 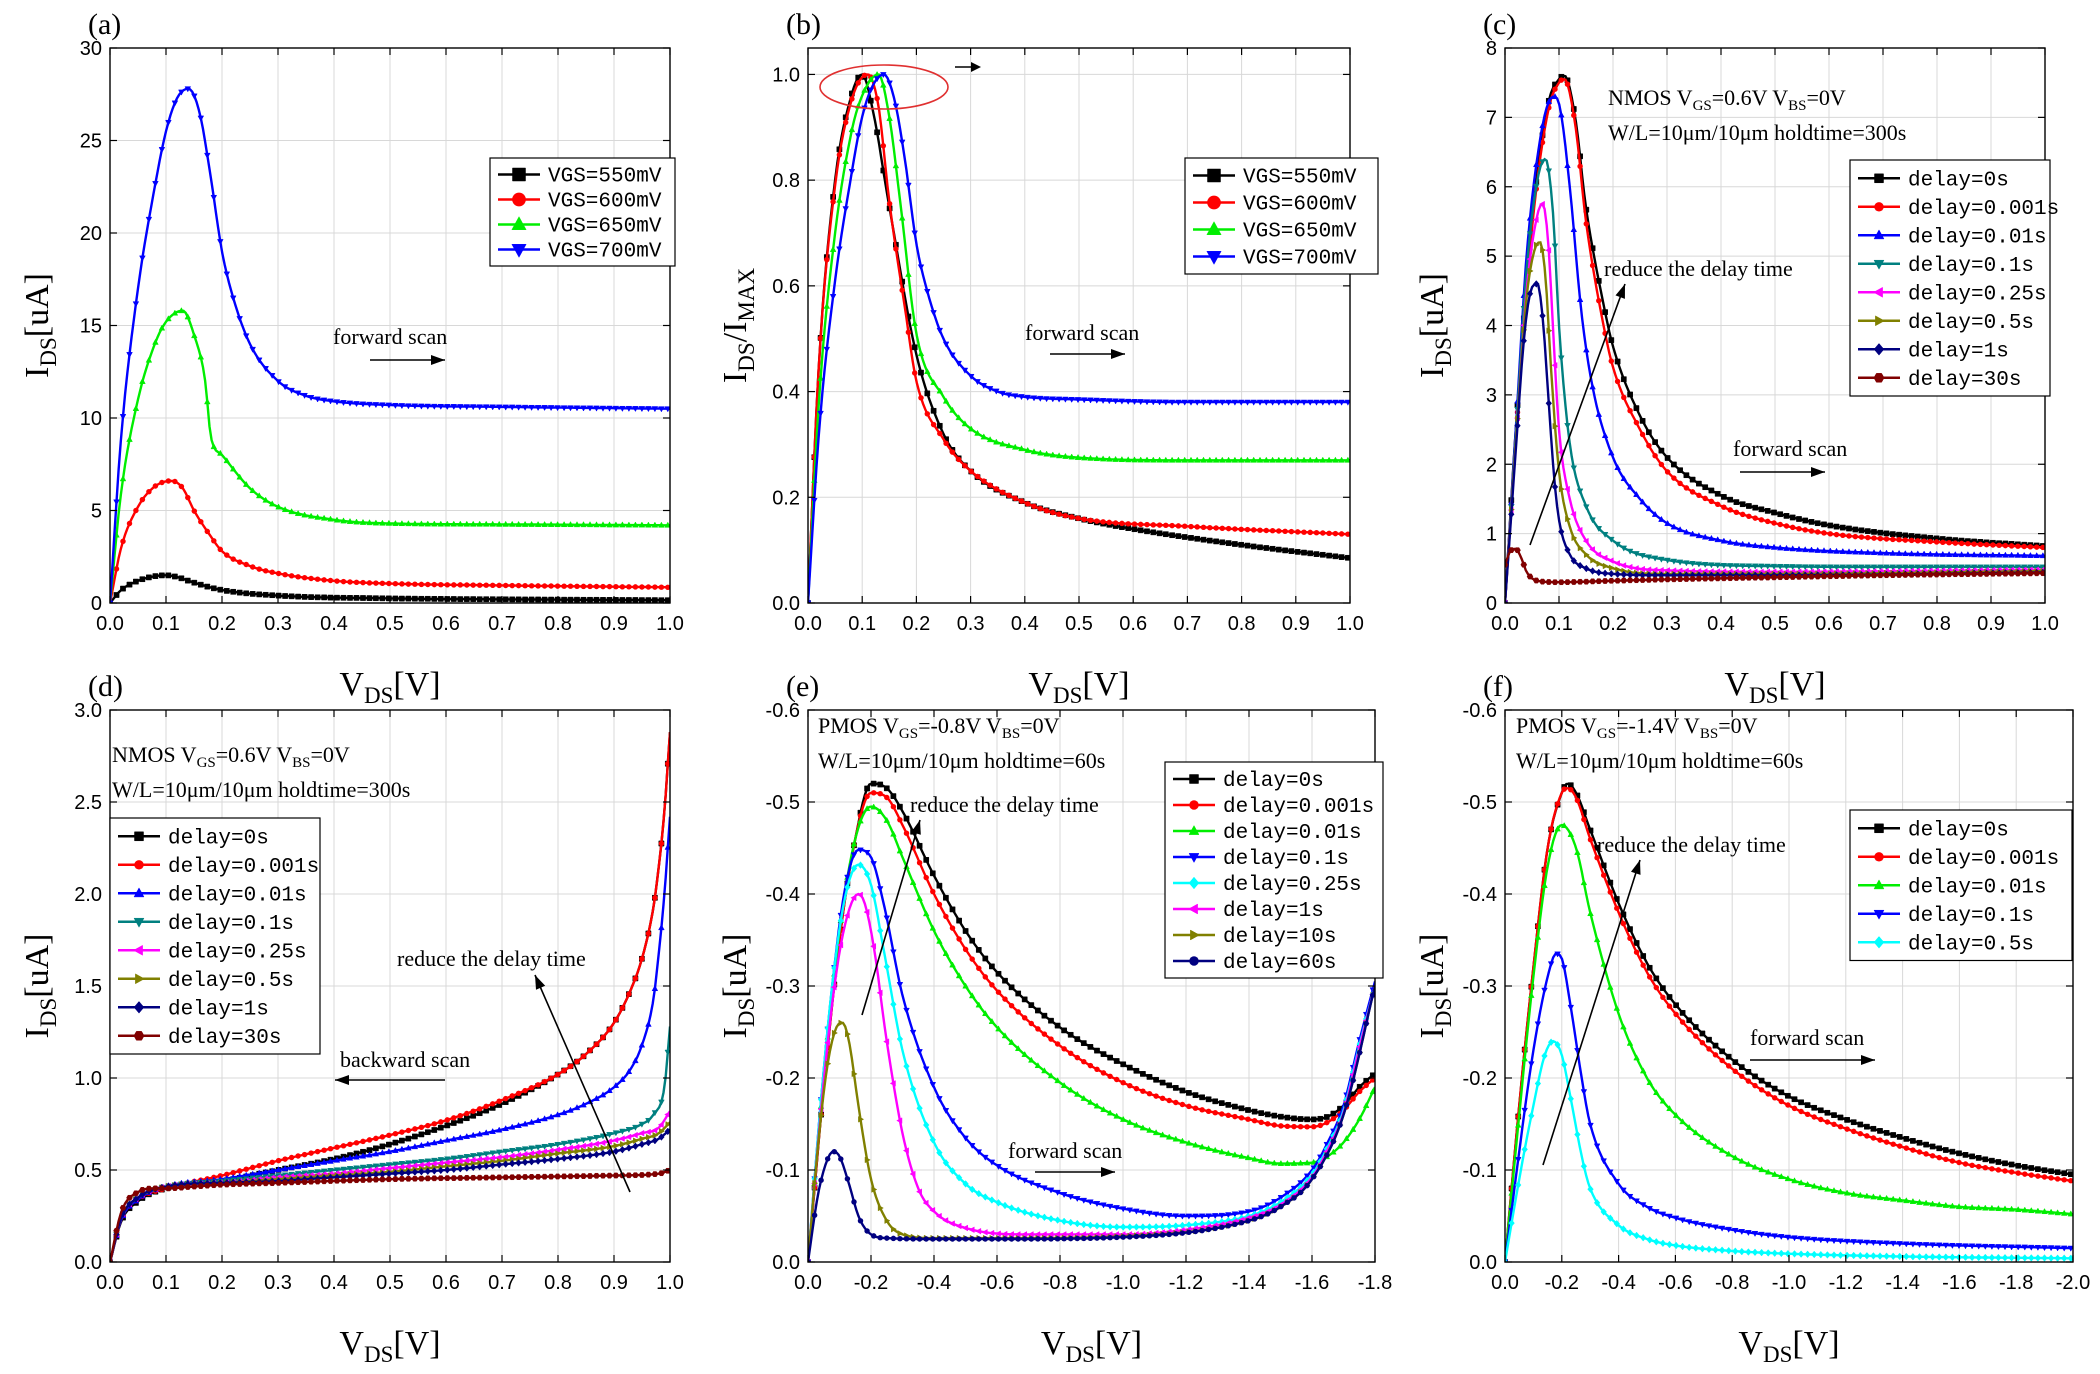 I want to click on condition-line-2: W/L=10μm/10μm holdtime=300s, so click(x=261, y=789).